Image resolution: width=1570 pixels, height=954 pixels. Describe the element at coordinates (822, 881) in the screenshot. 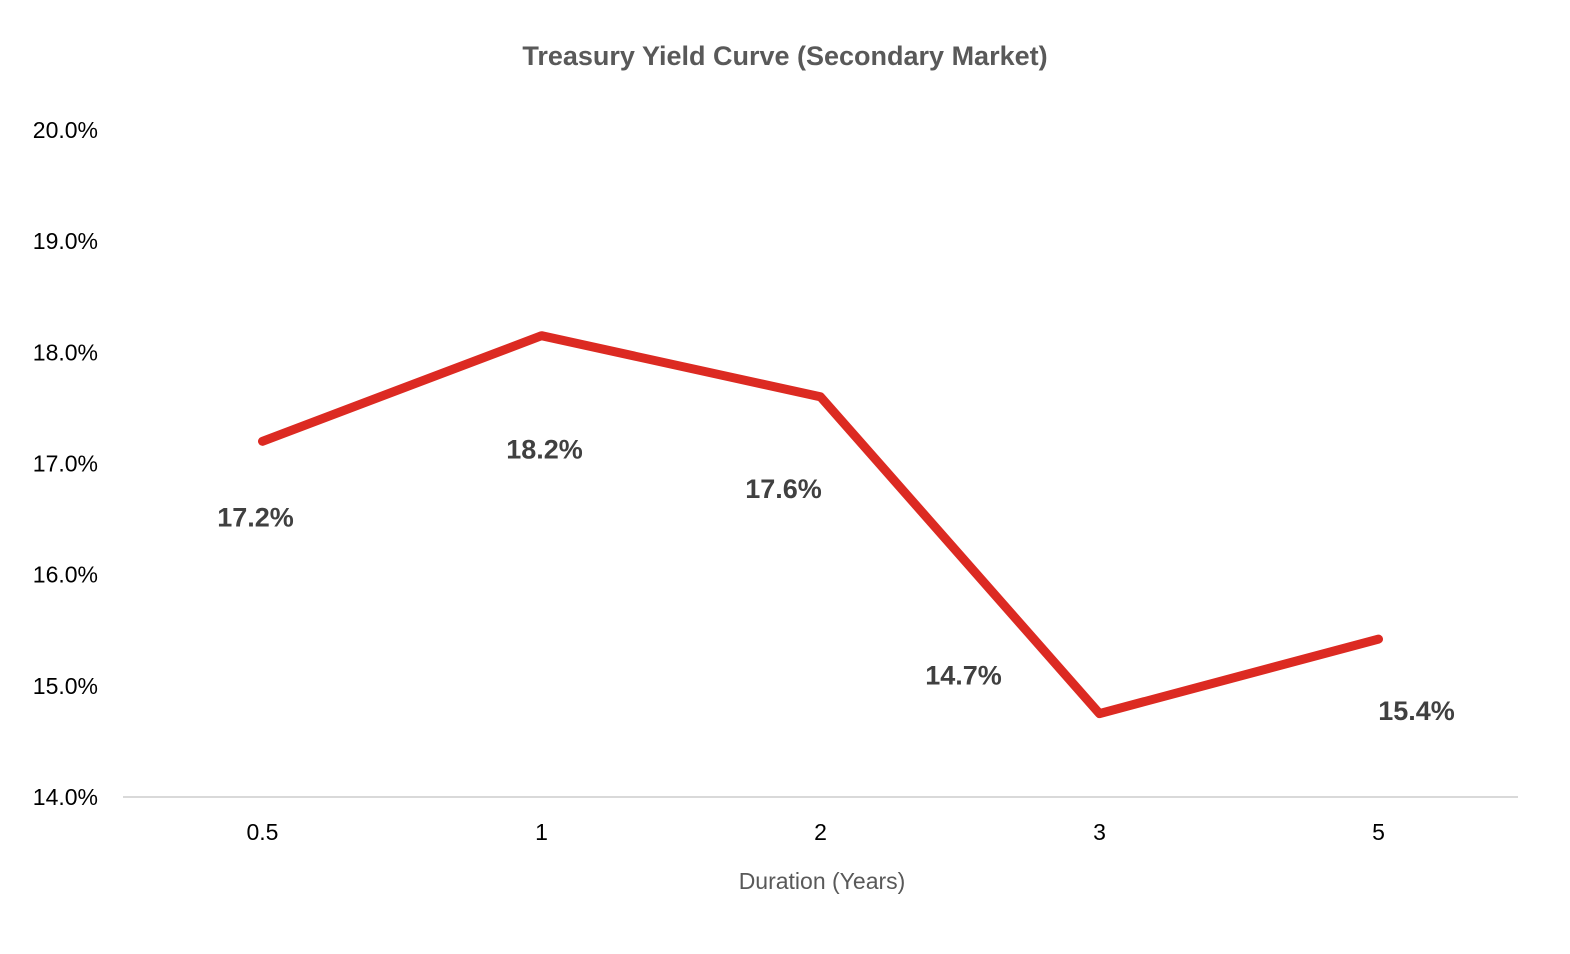

I see `x-axis-label: Duration (Years)` at that location.